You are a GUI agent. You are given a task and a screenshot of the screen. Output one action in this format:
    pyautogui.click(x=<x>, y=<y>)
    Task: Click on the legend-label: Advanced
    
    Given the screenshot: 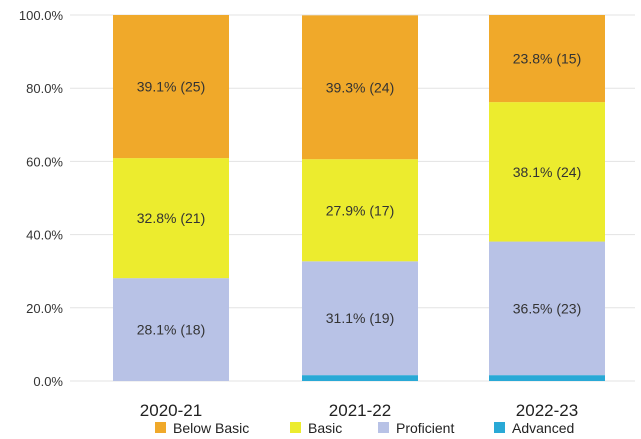 What is the action you would take?
    pyautogui.click(x=543, y=428)
    